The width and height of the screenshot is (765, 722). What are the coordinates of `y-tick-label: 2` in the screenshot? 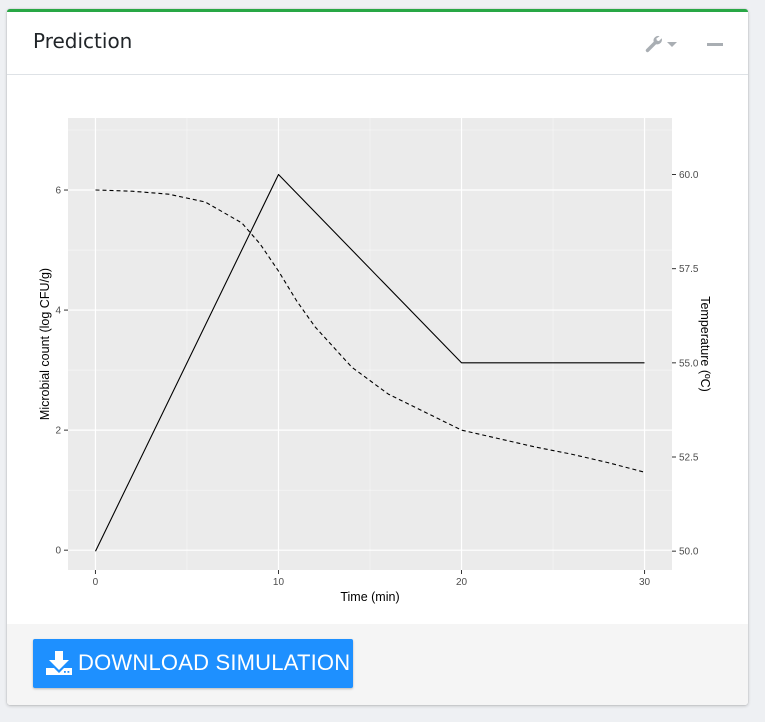 It's located at (58, 431).